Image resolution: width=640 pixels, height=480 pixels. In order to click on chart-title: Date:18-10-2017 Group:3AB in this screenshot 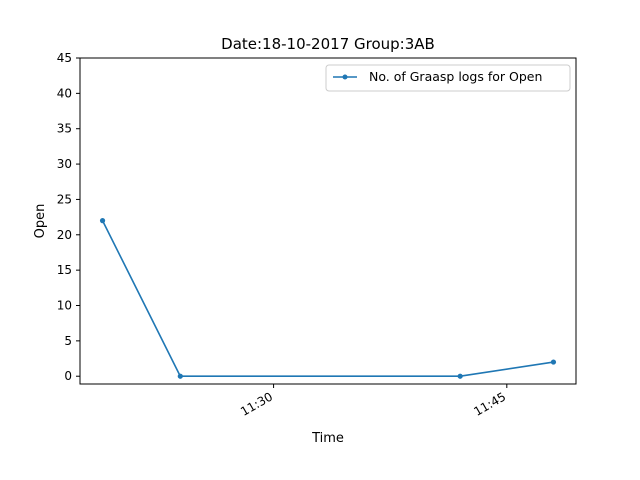, I will do `click(328, 44)`.